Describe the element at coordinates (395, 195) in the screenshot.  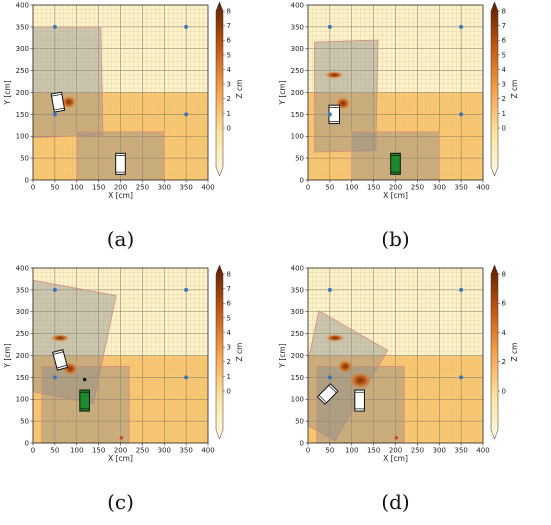
I see `x-axis-label-b: X [cm]` at that location.